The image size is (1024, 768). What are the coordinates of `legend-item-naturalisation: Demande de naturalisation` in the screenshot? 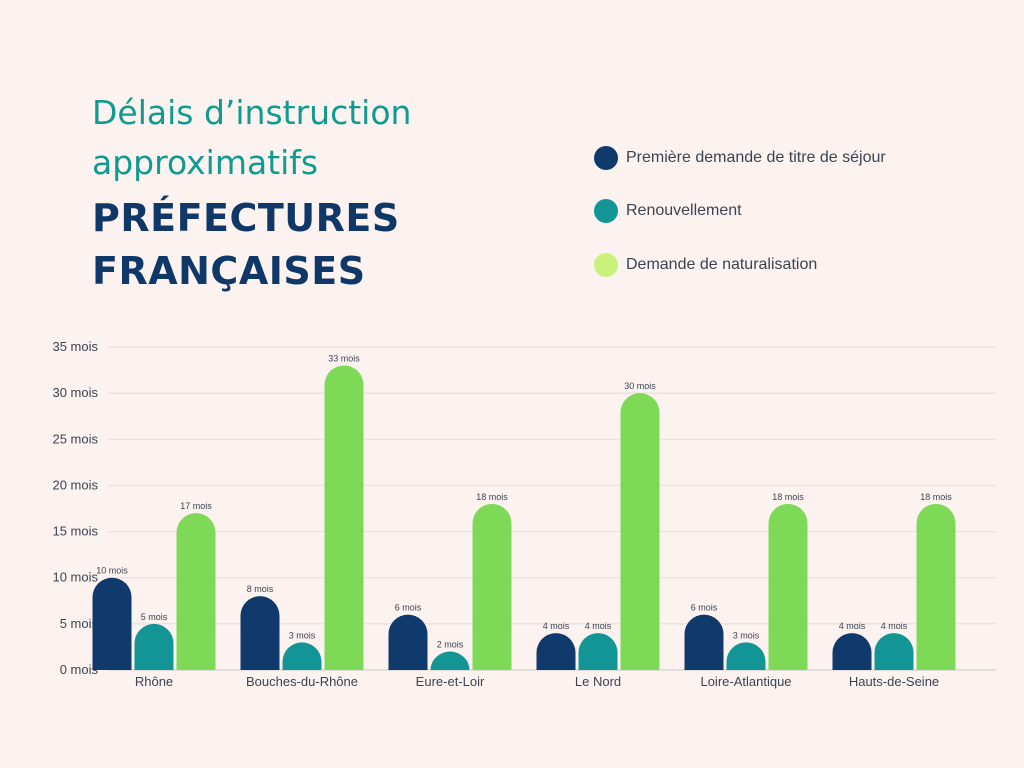 It's located at (705, 265).